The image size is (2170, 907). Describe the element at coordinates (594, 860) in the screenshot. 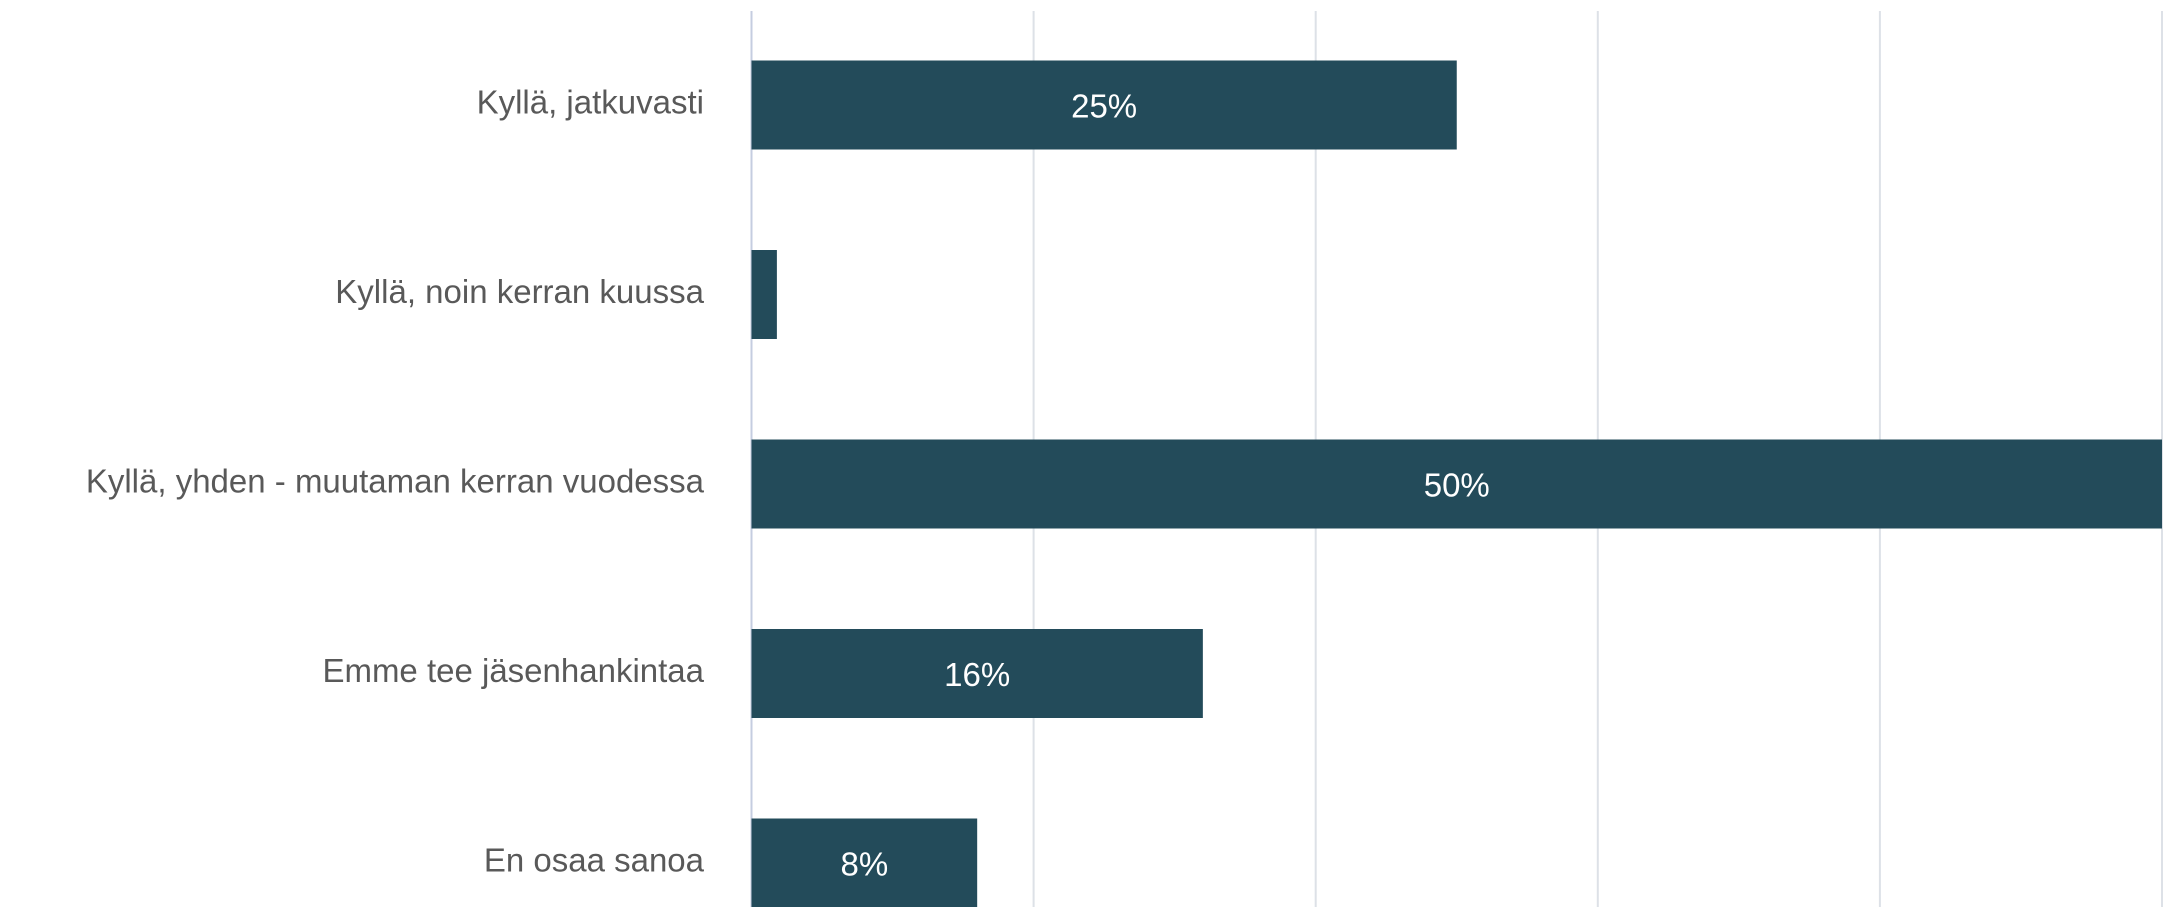

I see `category-label: En osaa sanoa` at that location.